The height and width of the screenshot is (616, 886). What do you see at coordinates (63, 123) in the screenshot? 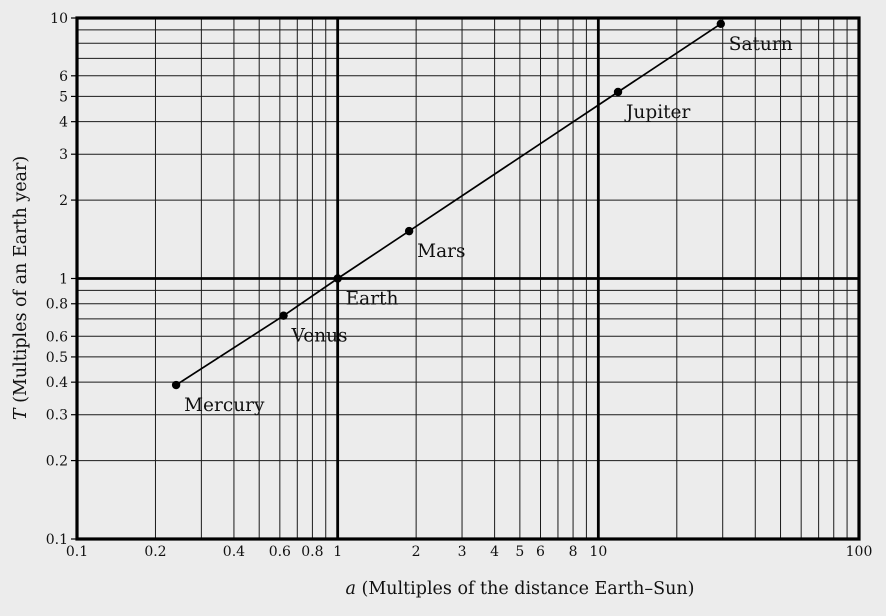
I see `y-tick-label: 4` at bounding box center [63, 123].